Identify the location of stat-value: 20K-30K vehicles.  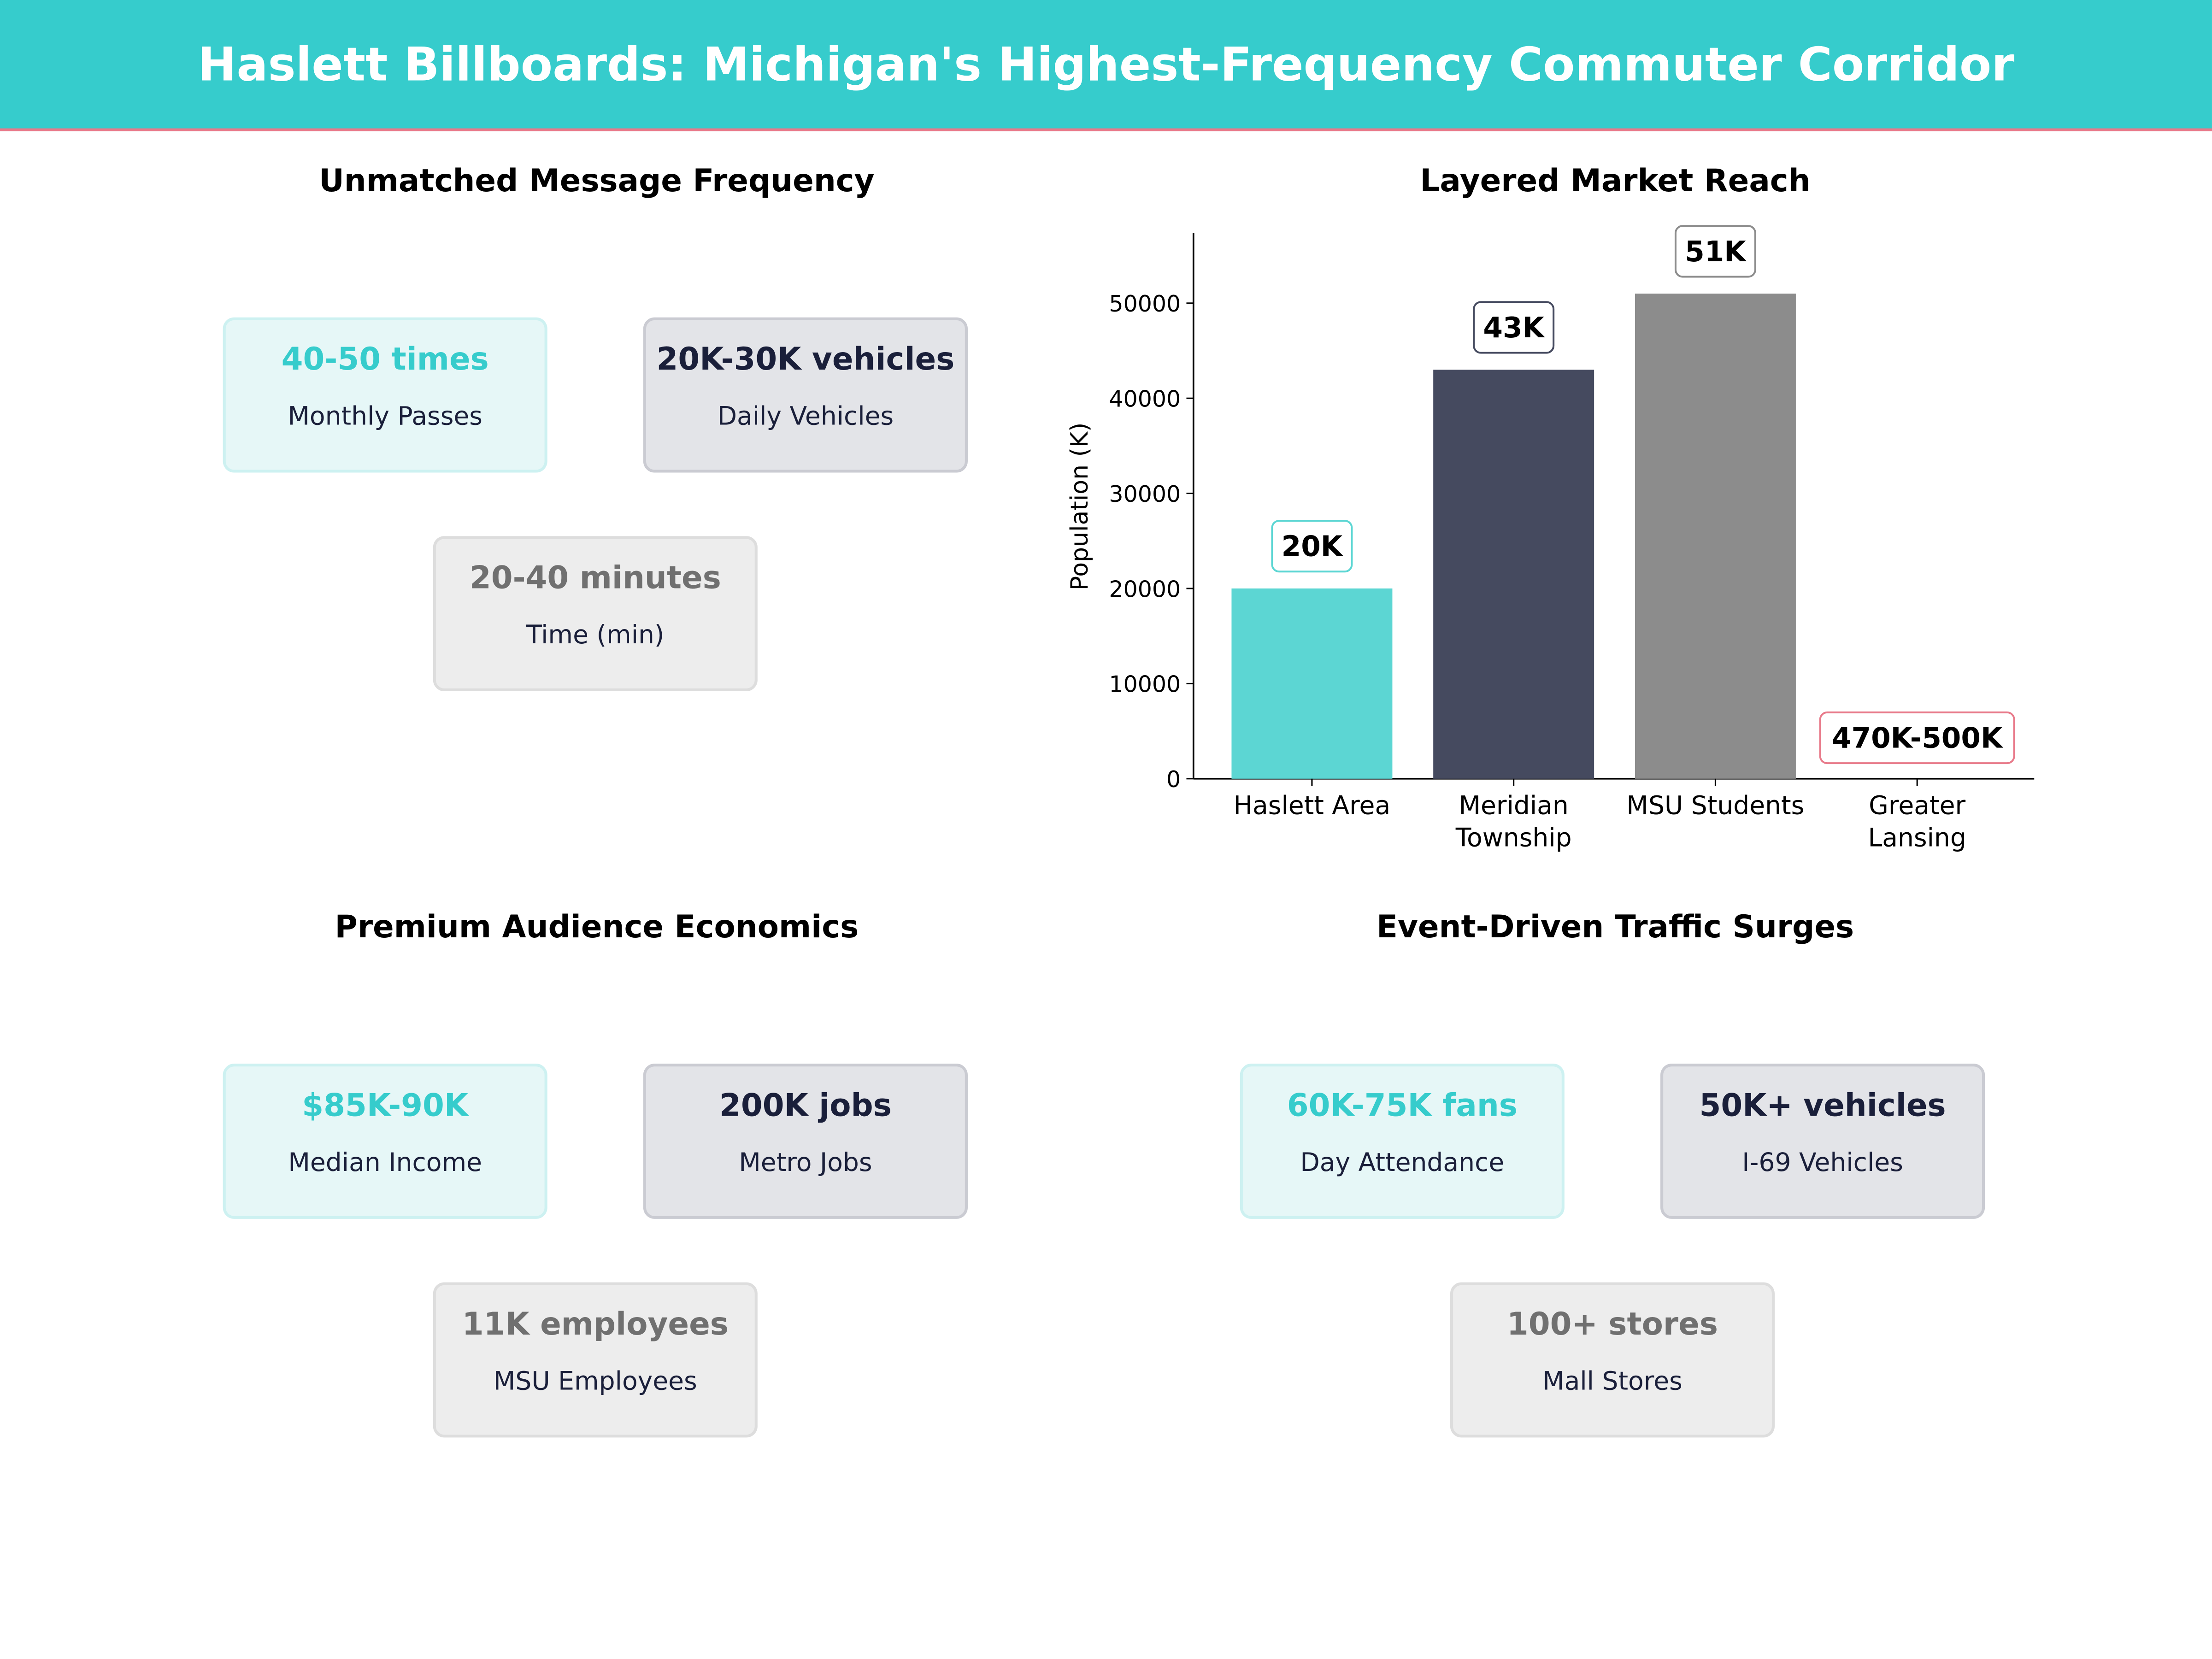
(805, 360).